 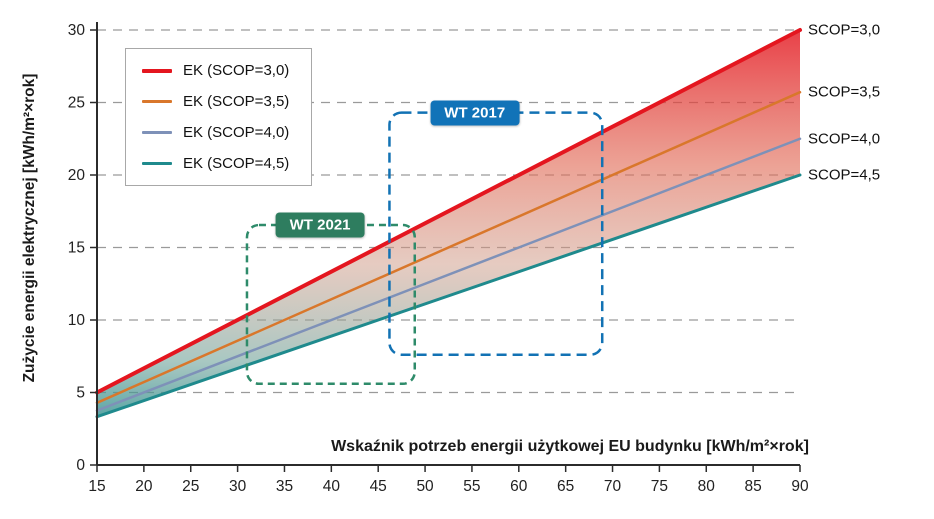 What do you see at coordinates (844, 139) in the screenshot?
I see `scop-line-label: SCOP=4,0` at bounding box center [844, 139].